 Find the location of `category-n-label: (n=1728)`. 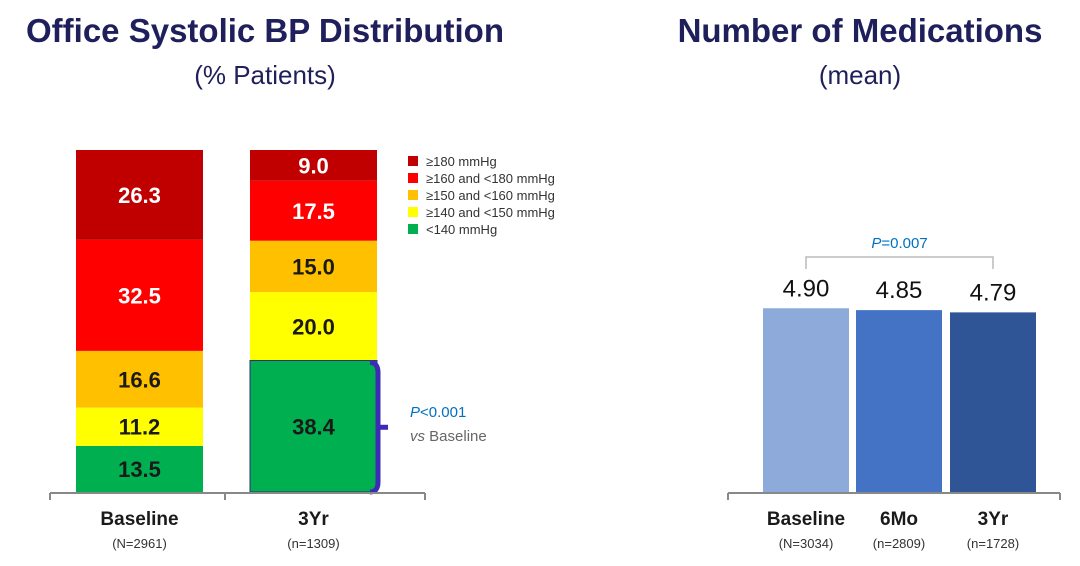

category-n-label: (n=1728) is located at coordinates (993, 543).